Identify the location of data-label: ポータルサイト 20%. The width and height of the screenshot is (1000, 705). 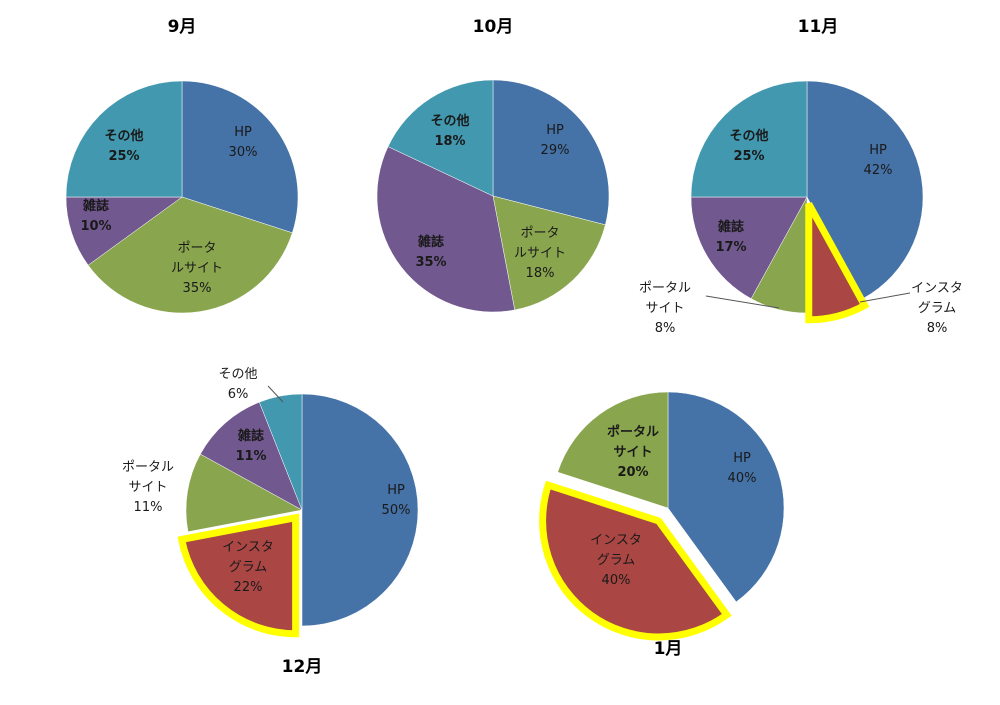
(633, 452).